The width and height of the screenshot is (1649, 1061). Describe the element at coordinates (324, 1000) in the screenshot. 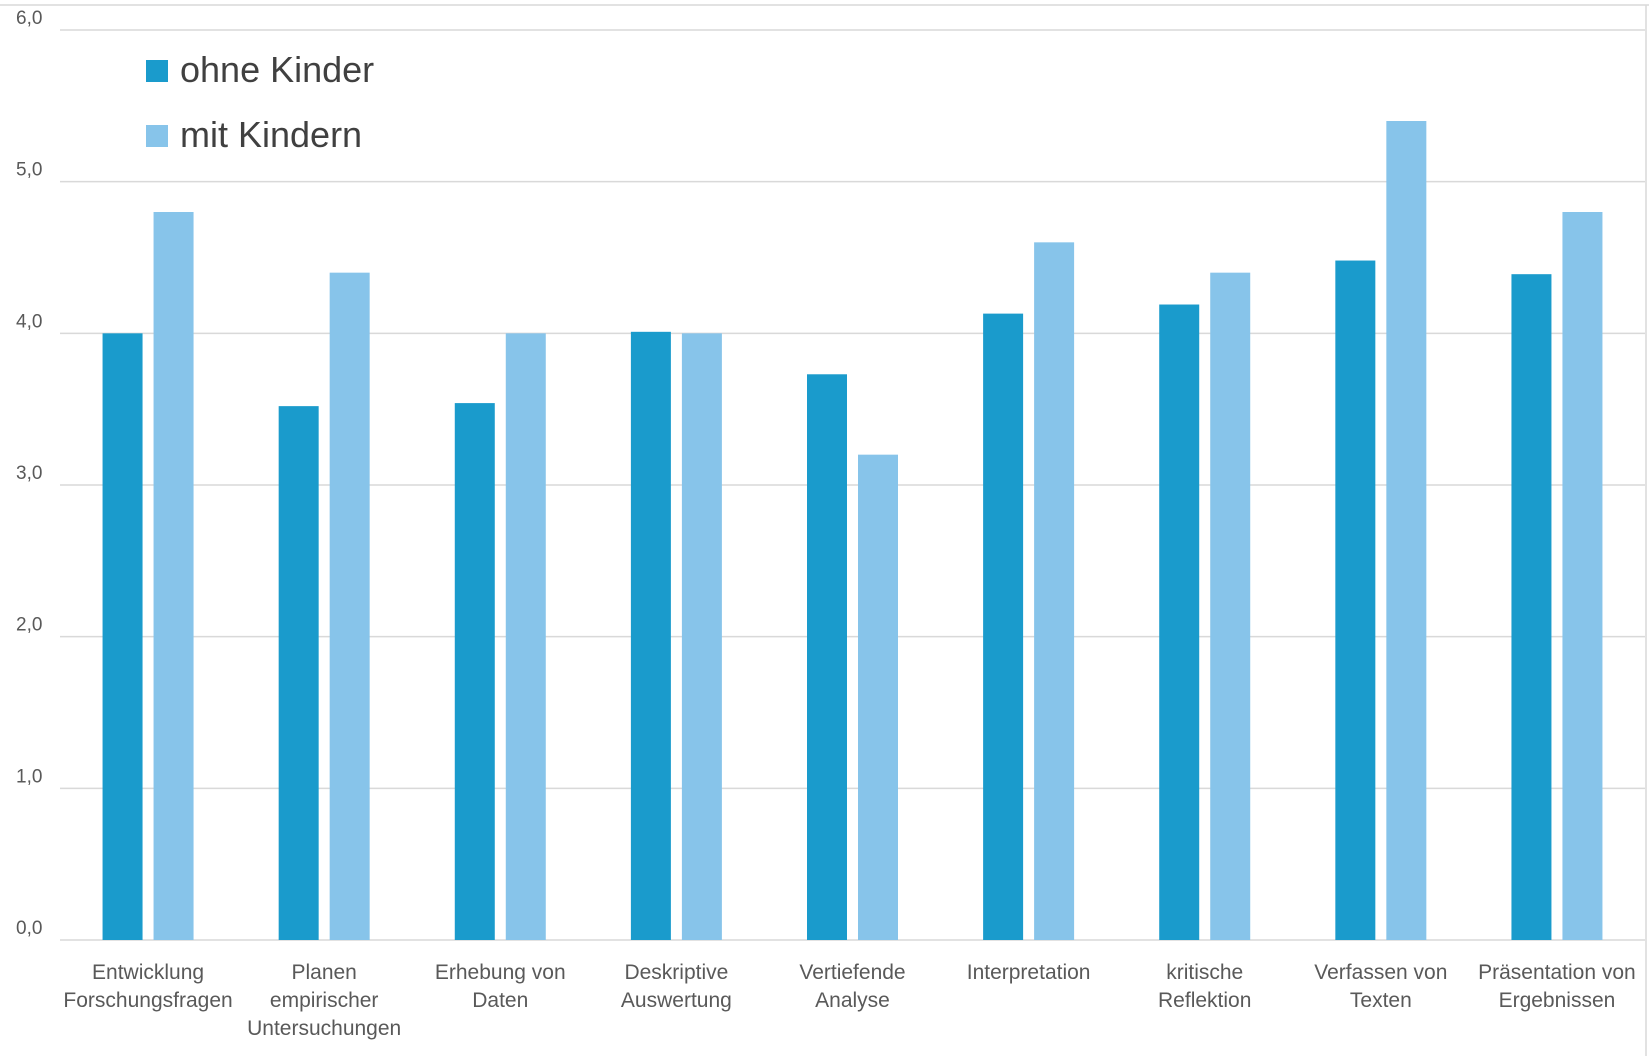

I see `x-category-label: Planen empirischer Untersuchungen` at that location.